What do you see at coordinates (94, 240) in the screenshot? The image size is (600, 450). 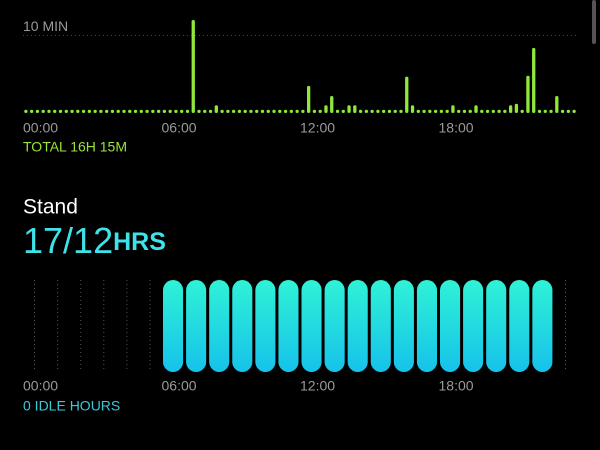 I see `stand-value: 17/12HRS` at bounding box center [94, 240].